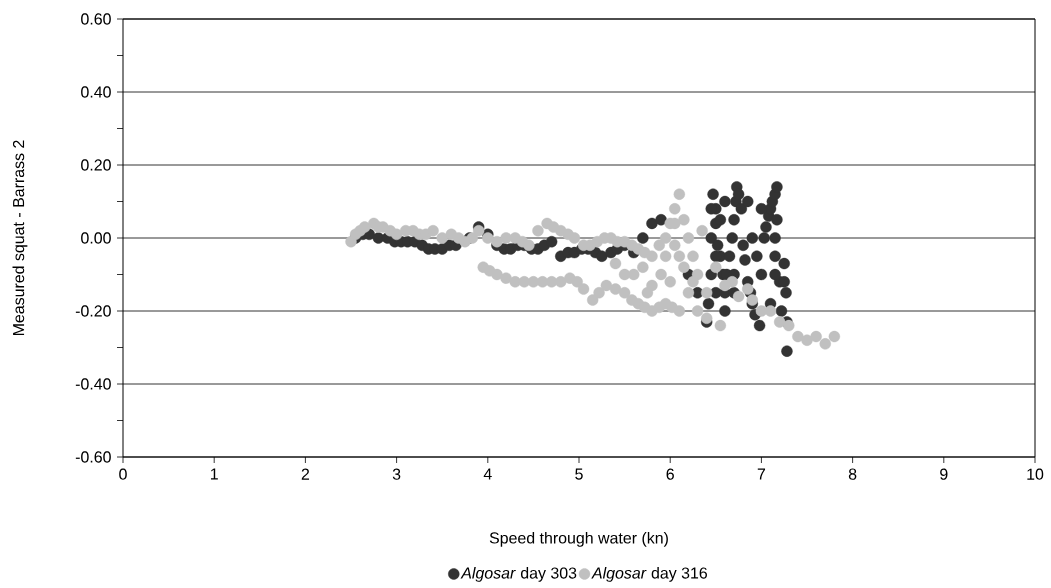 The height and width of the screenshot is (588, 1051). I want to click on x-tick-label: 2, so click(305, 474).